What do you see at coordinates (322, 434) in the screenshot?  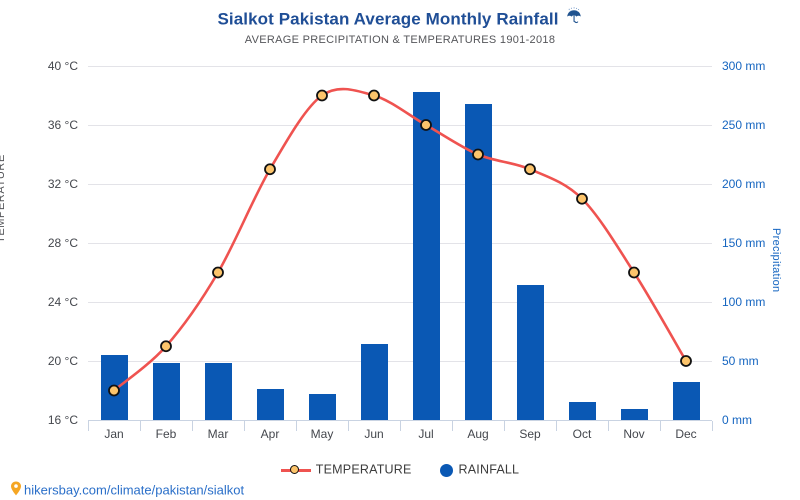 I see `x-axis-tick-label: May` at bounding box center [322, 434].